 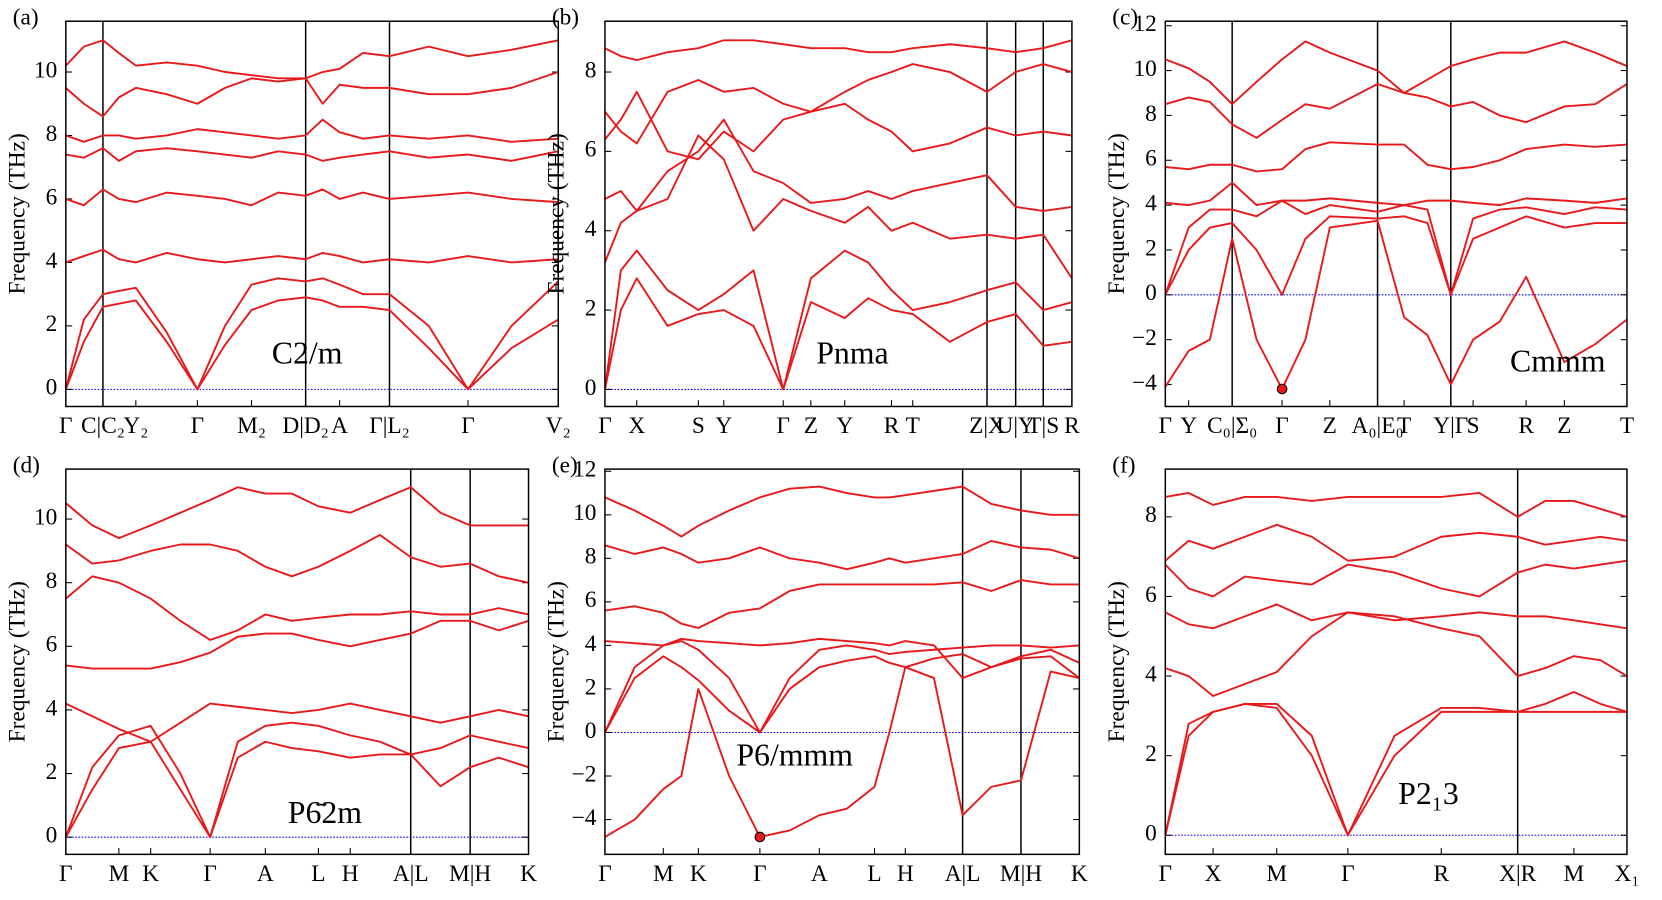 What do you see at coordinates (26, 17) in the screenshot?
I see `panel-label: (a)` at bounding box center [26, 17].